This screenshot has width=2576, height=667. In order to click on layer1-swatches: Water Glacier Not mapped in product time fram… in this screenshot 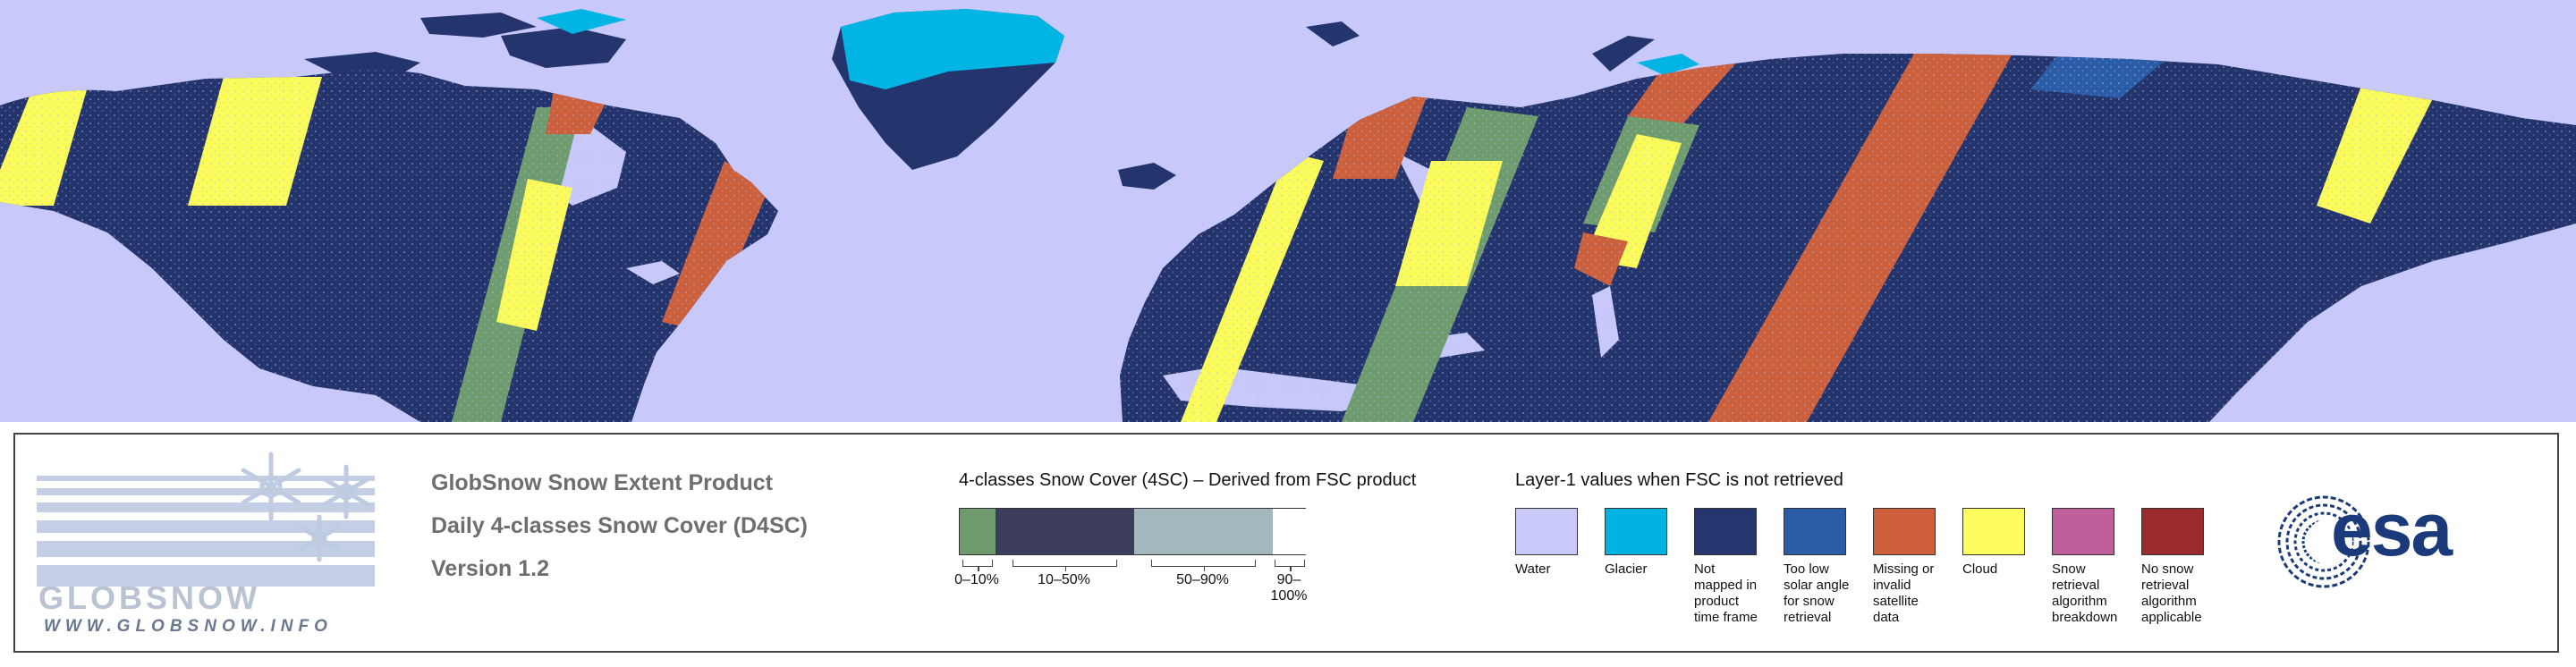, I will do `click(1882, 575)`.